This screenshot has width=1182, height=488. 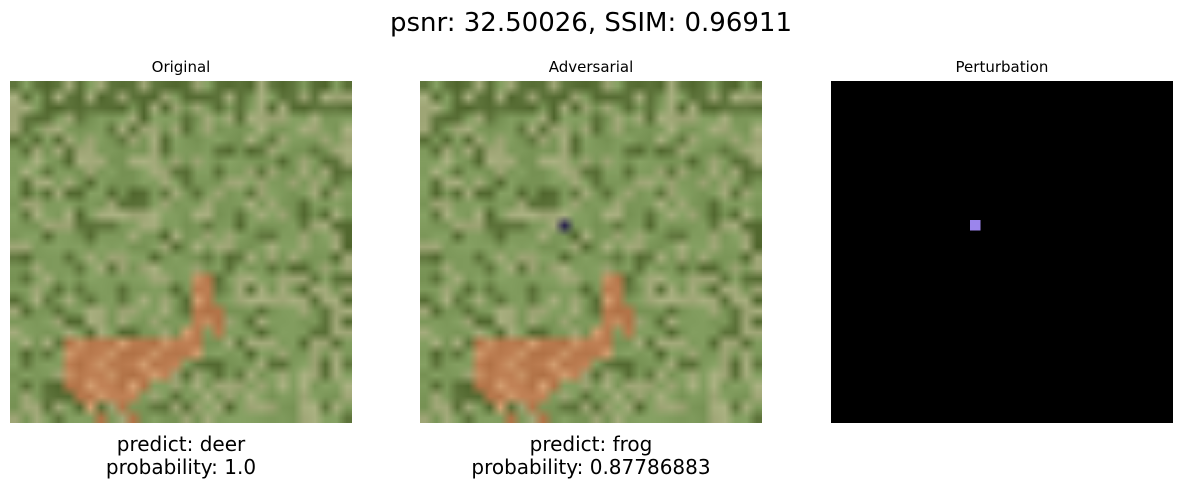 I want to click on original-caption: predict: deer probability: 1.0, so click(x=196, y=456).